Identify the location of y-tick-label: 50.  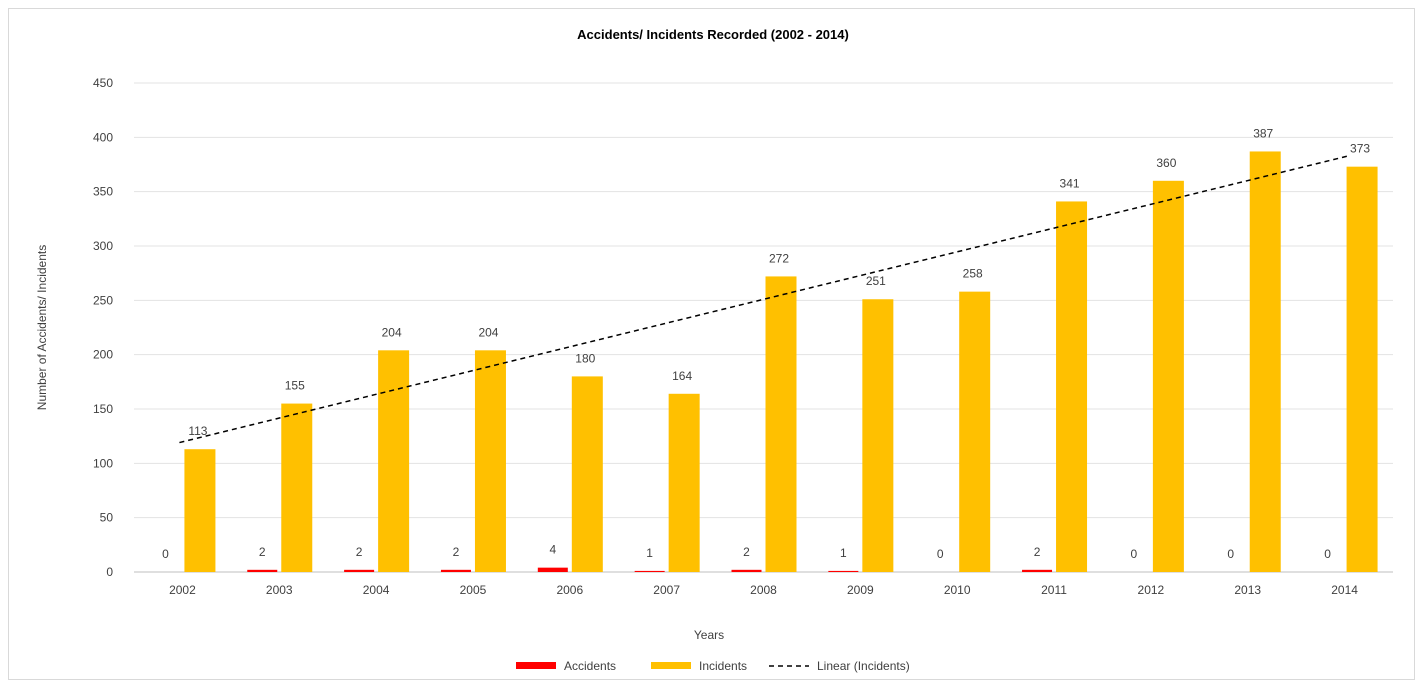
(107, 518).